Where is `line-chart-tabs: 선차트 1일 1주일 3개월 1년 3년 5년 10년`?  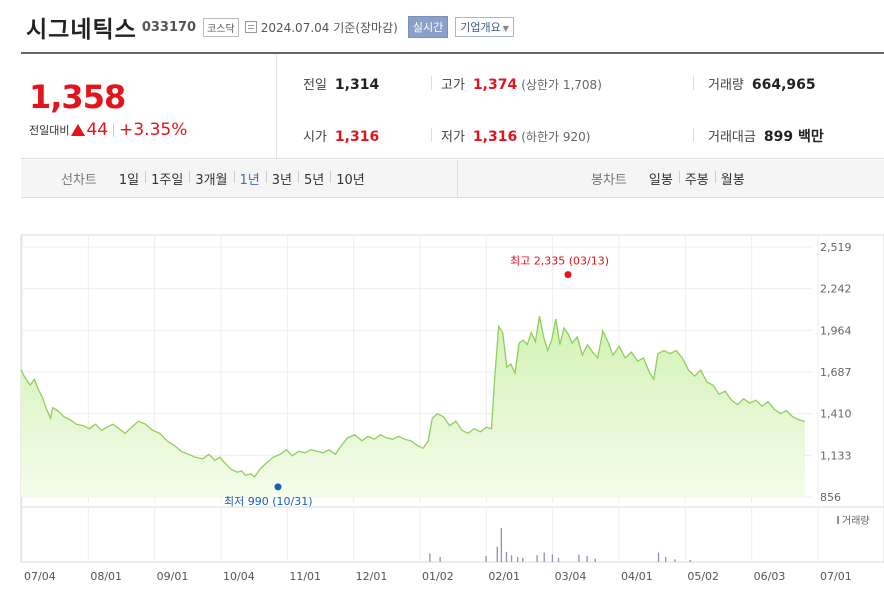 line-chart-tabs: 선차트 1일 1주일 3개월 1년 3년 5년 10년 is located at coordinates (239, 178).